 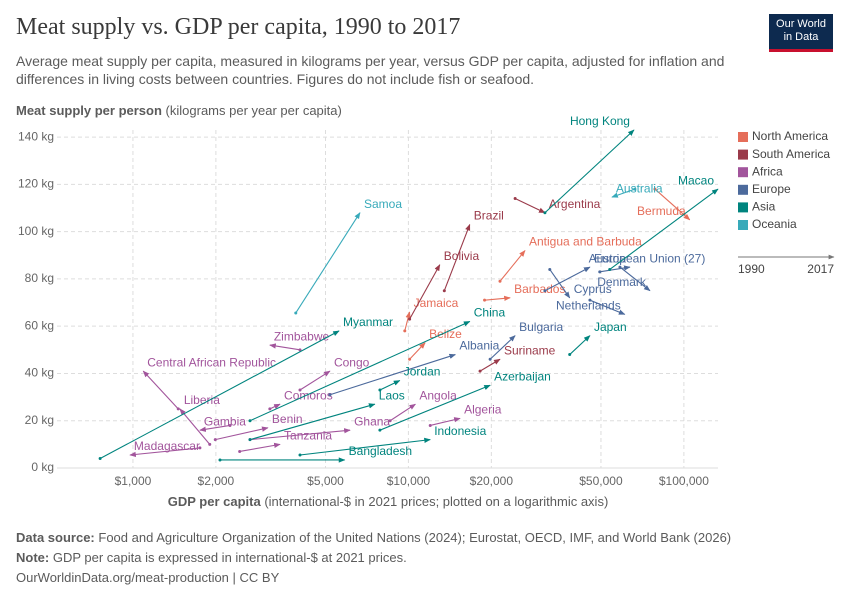 What do you see at coordinates (601, 481) in the screenshot?
I see `x-tick-label: $50,000` at bounding box center [601, 481].